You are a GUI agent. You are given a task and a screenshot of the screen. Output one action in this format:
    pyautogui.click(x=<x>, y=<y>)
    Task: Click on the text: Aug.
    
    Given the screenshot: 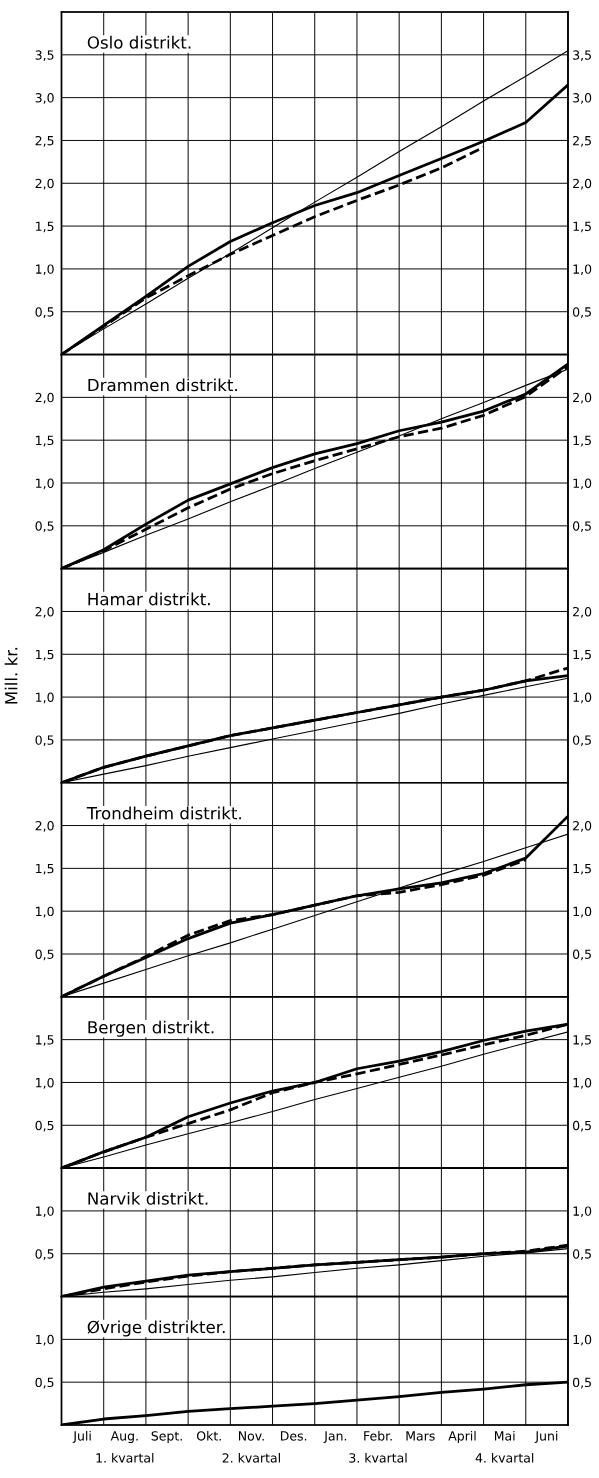 What is the action you would take?
    pyautogui.click(x=124, y=1437)
    